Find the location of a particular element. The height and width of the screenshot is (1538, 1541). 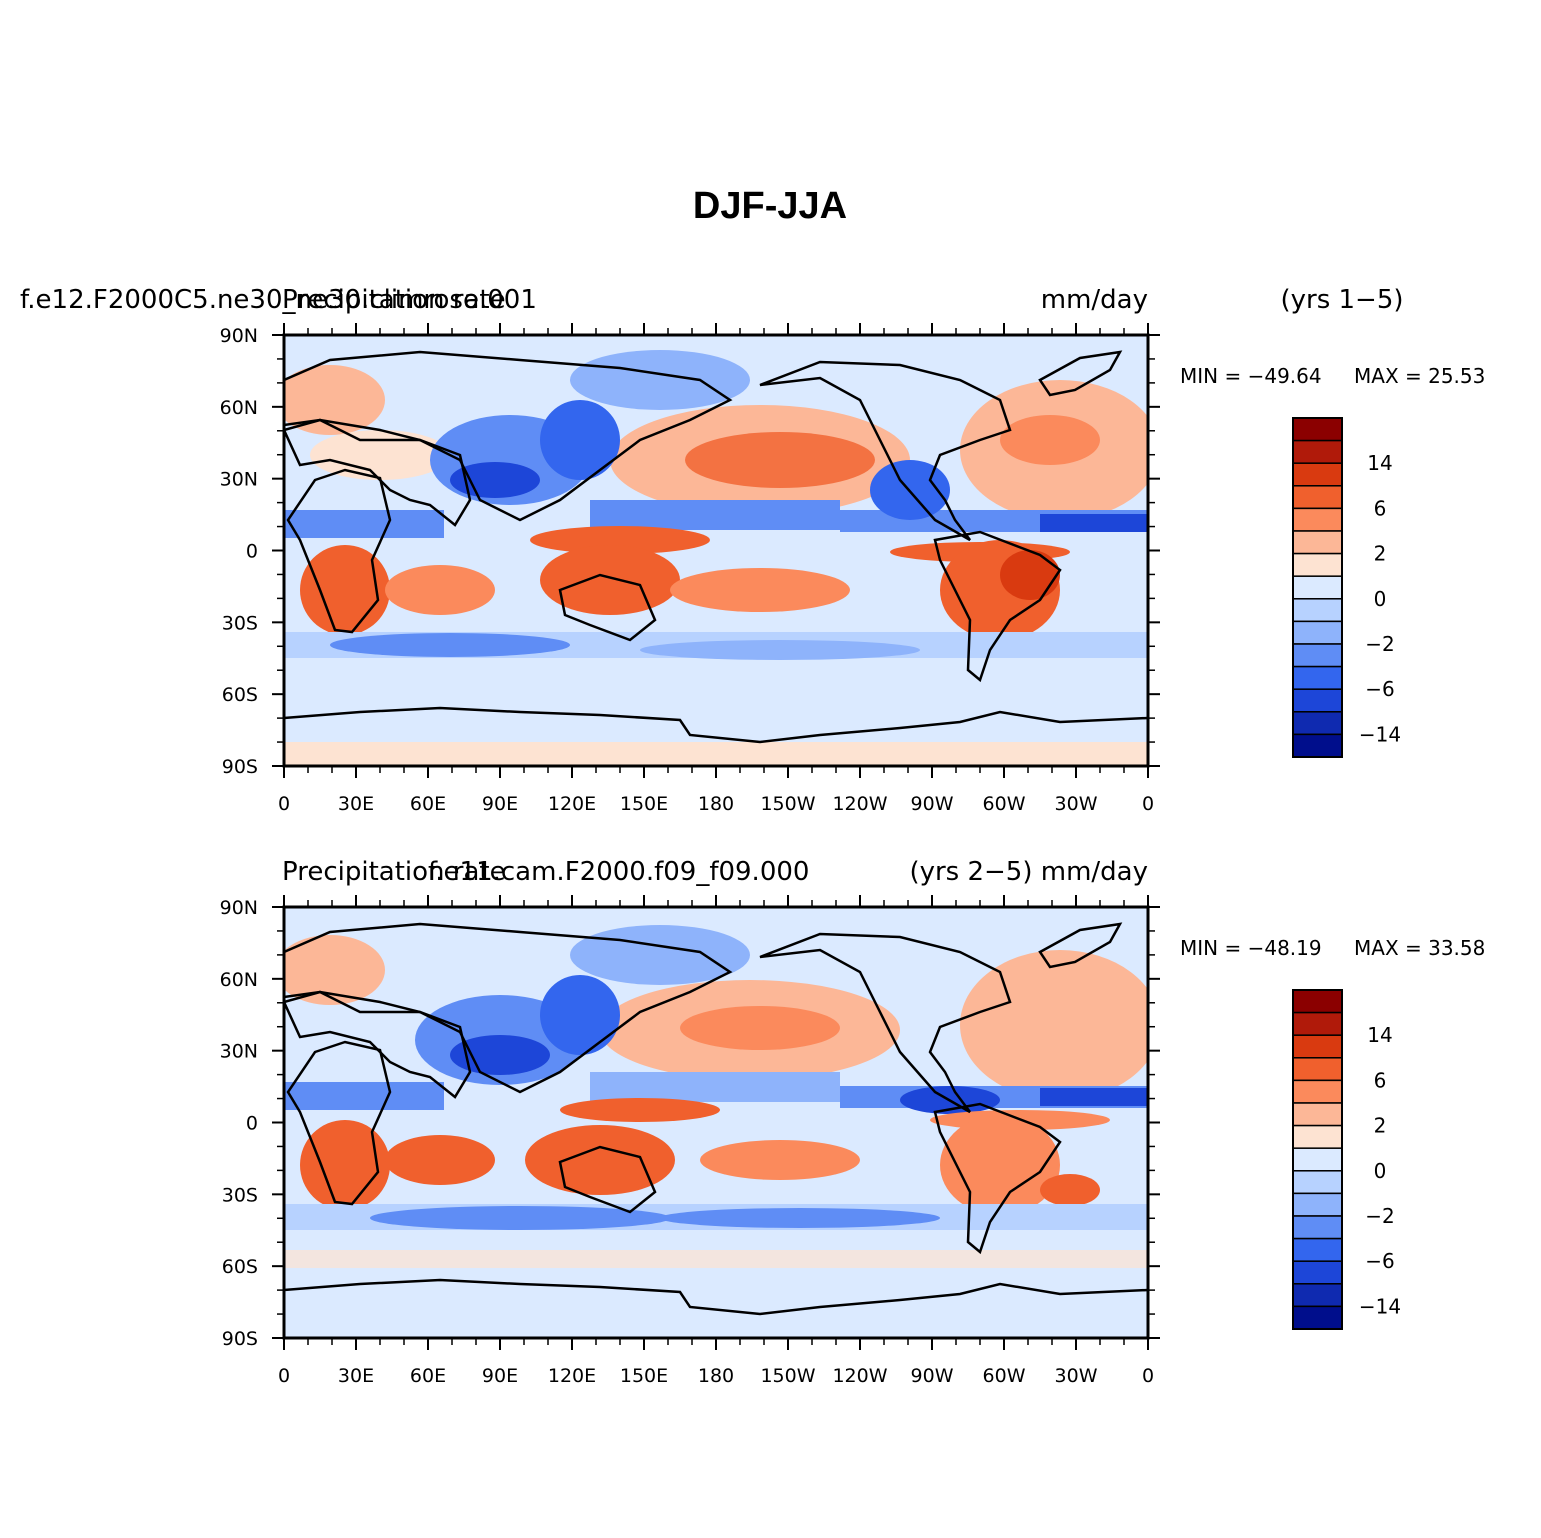

panel-2-lon-label: 120W is located at coordinates (859, 1376).